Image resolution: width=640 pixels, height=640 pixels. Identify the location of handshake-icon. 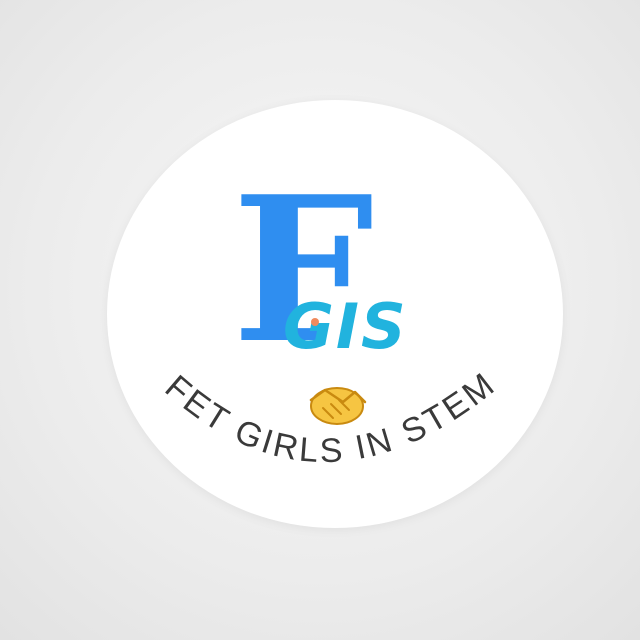
(338, 406).